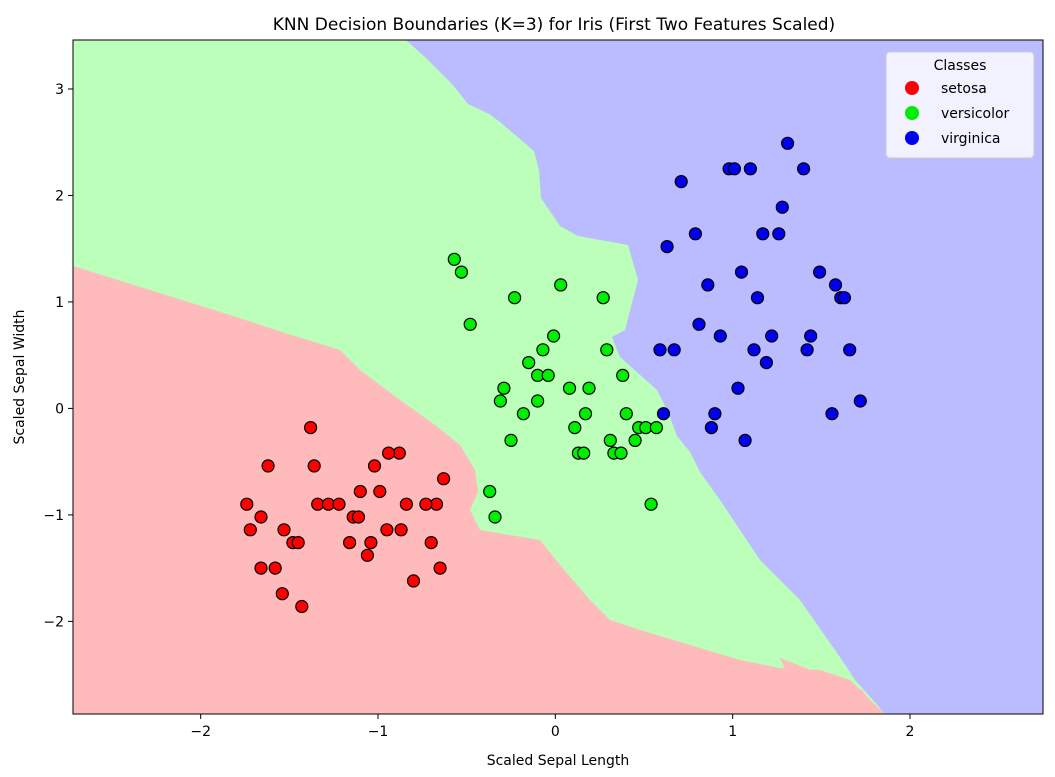 The image size is (1055, 777). I want to click on x-tick-label: −1, so click(378, 732).